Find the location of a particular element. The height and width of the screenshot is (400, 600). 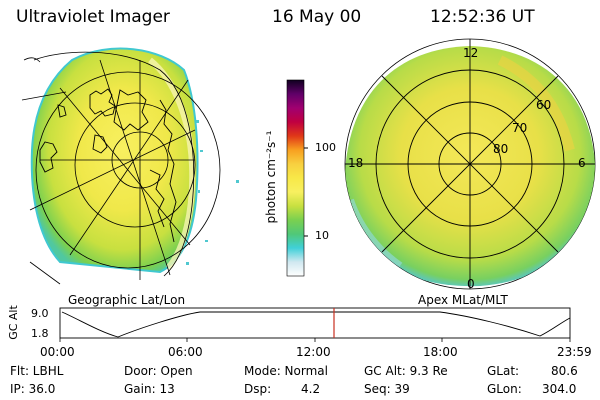

status-dsp-label: Dsp: is located at coordinates (258, 389).